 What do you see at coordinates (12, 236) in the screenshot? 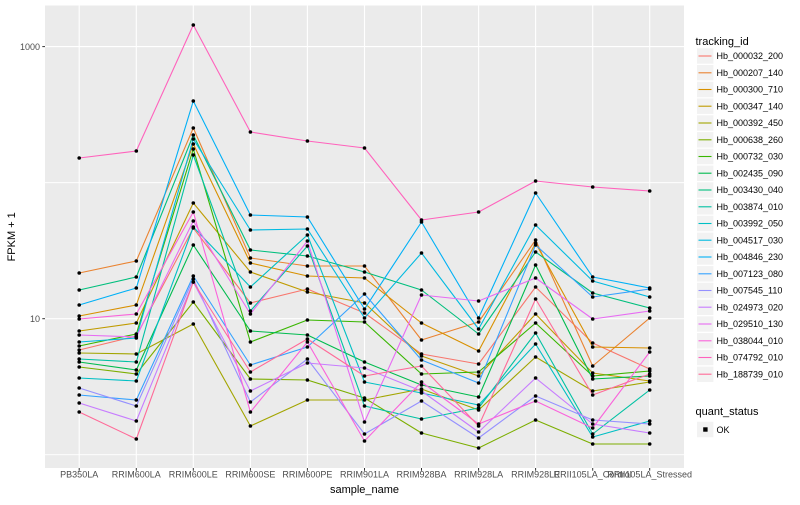
I see `svg-text: FPKM + 1` at bounding box center [12, 236].